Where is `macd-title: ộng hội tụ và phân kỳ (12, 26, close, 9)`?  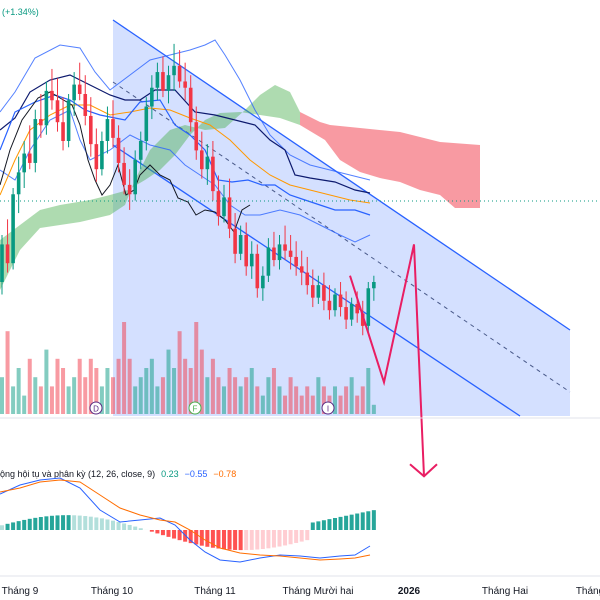 macd-title: ộng hội tụ và phân kỳ (12, 26, close, 9) is located at coordinates (77, 474).